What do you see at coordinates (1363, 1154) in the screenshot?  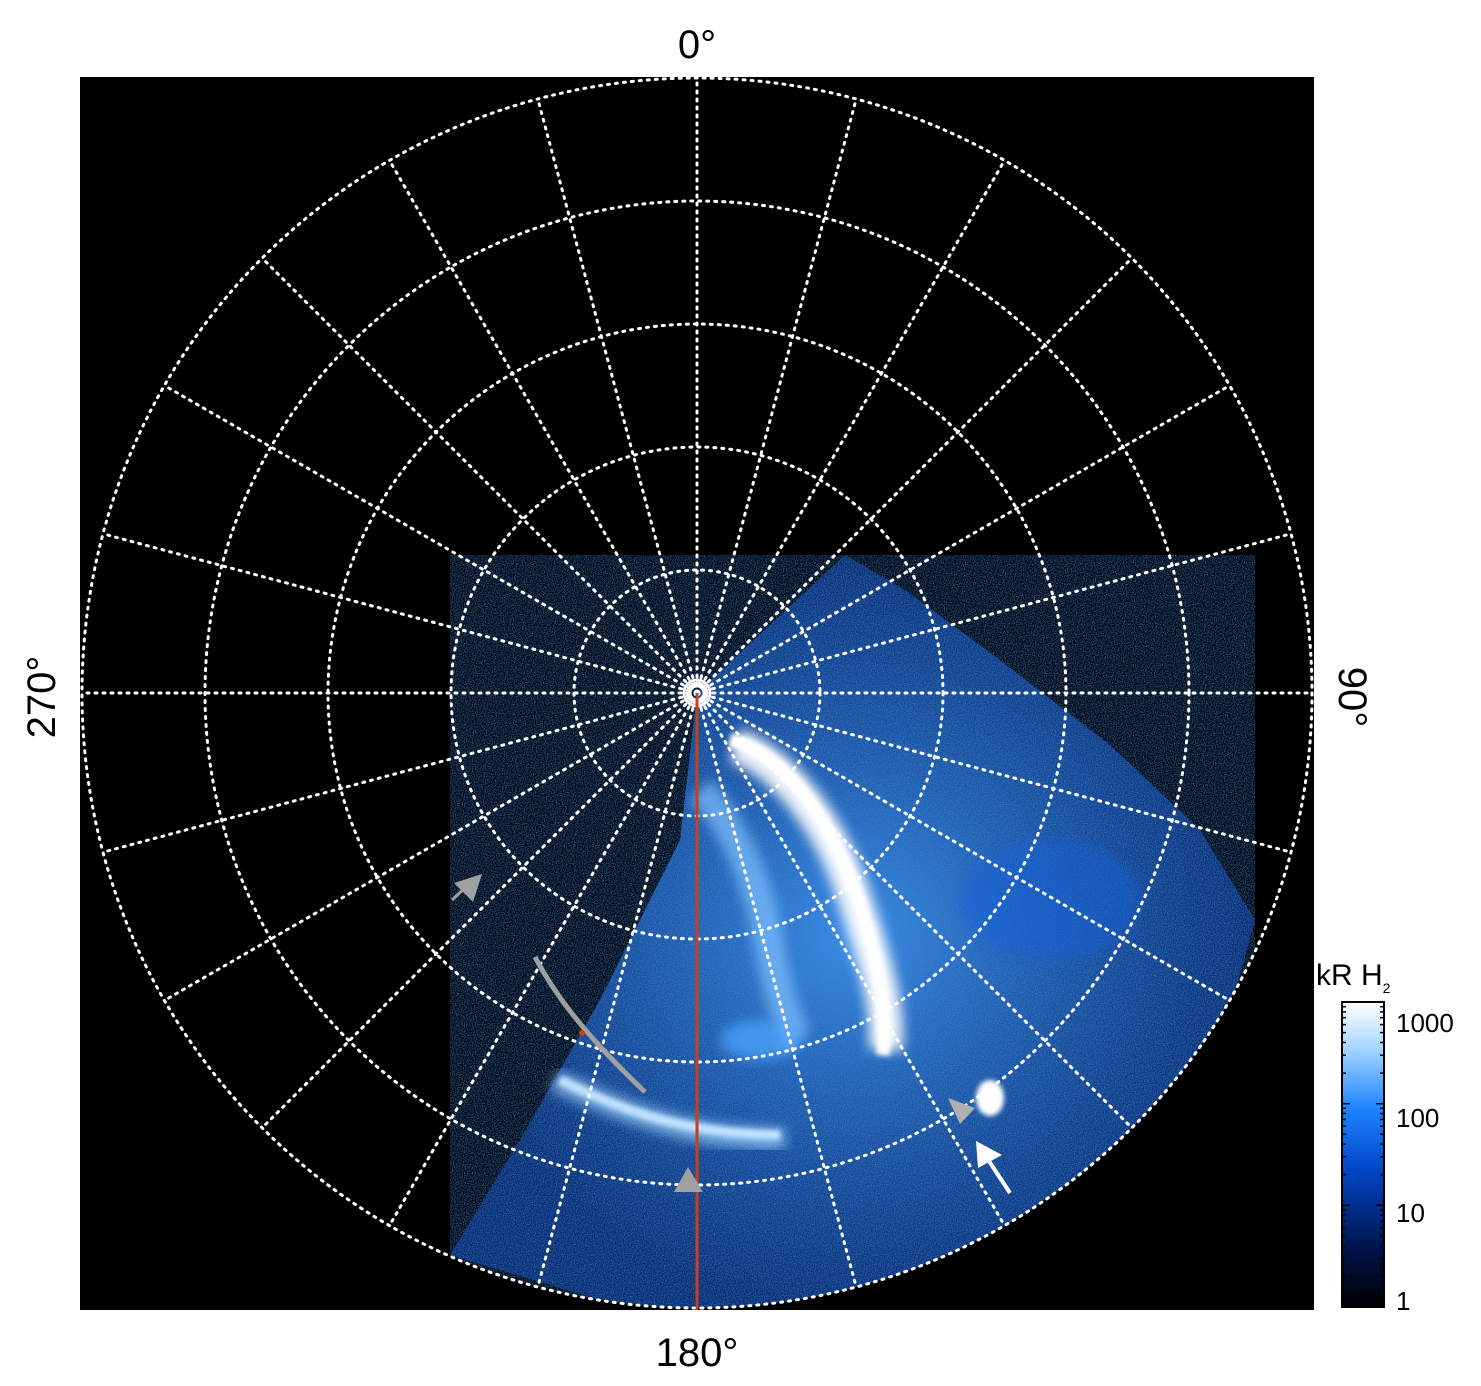 I see `colorbar-gradient` at bounding box center [1363, 1154].